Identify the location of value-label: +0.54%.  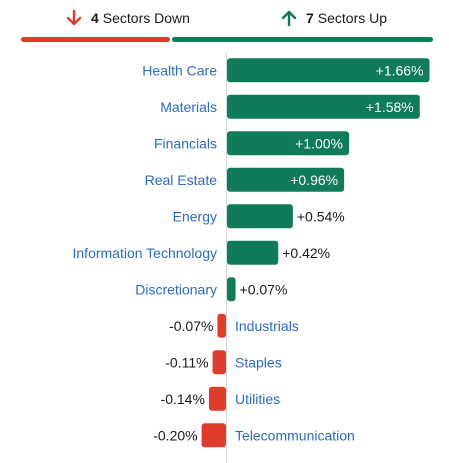
(321, 216).